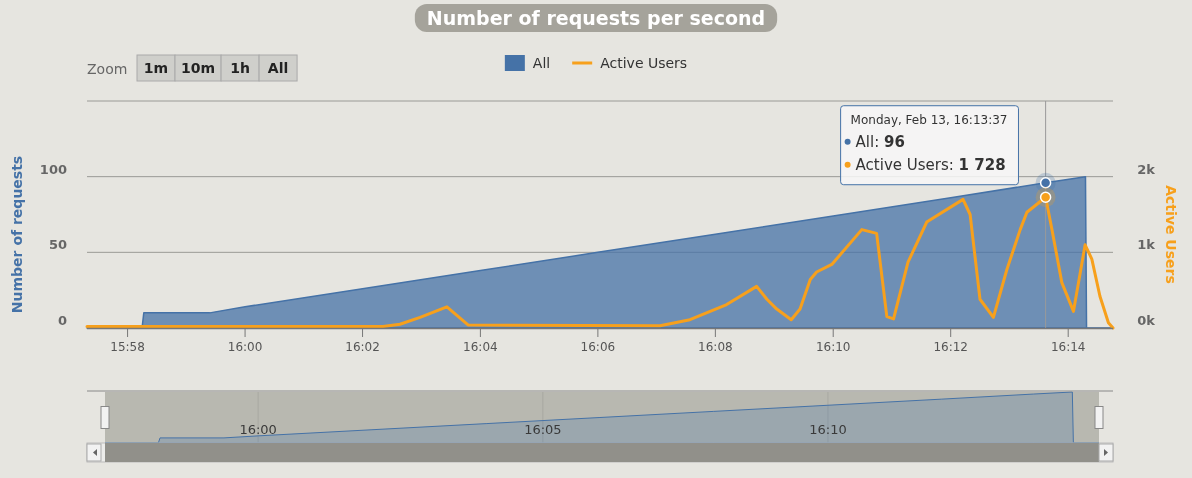 The height and width of the screenshot is (478, 1192). I want to click on text: 1m, so click(156, 68).